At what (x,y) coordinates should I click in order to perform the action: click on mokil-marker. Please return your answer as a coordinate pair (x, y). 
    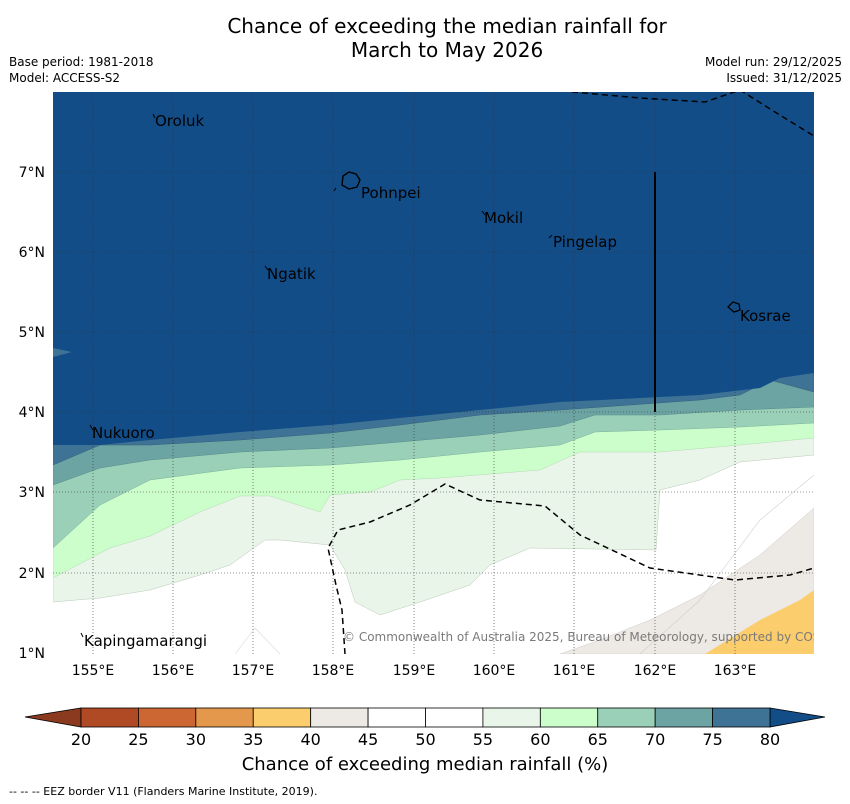
    Looking at the image, I should click on (483, 213).